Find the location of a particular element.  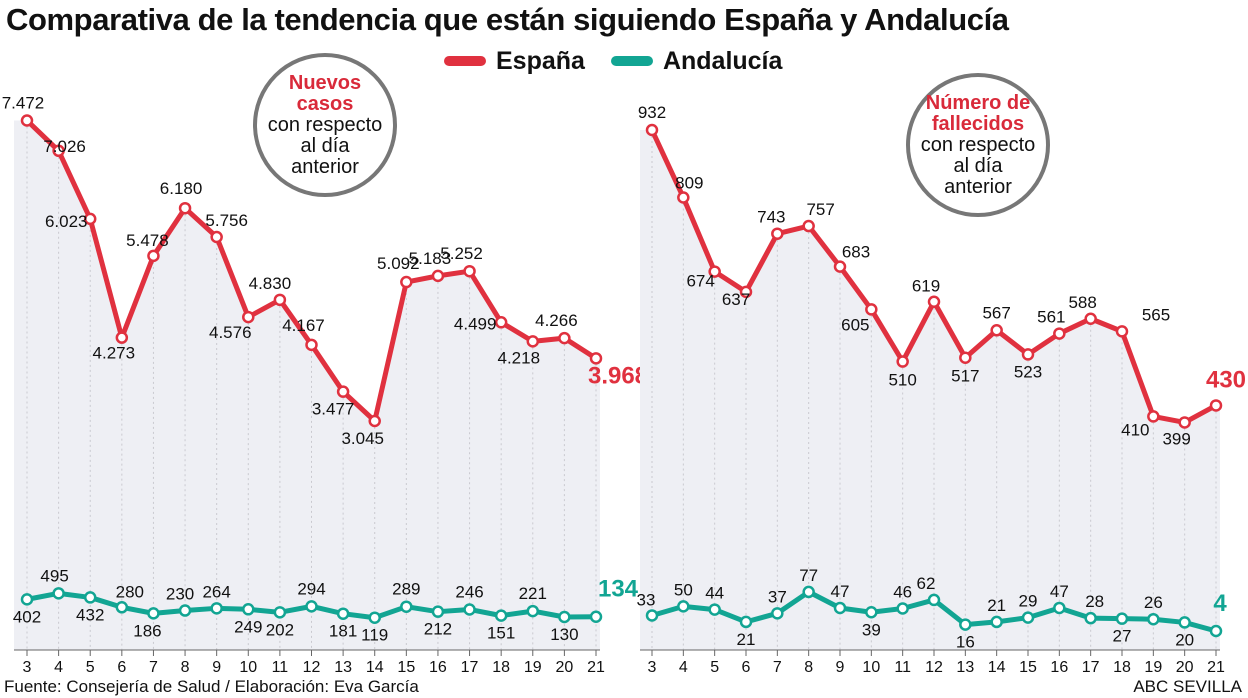

data-label-espana: 588 is located at coordinates (1082, 302).